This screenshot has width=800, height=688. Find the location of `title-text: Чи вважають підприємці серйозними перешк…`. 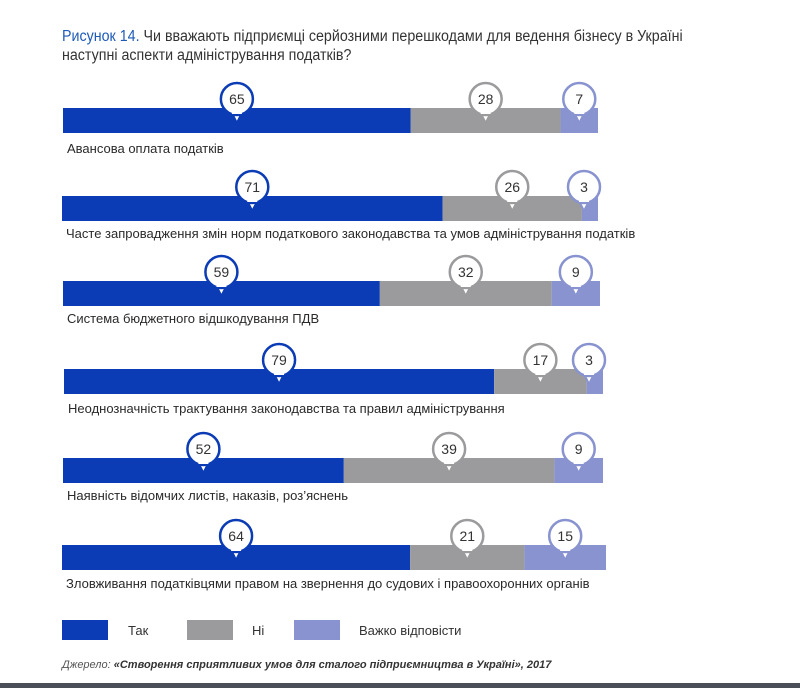

title-text: Чи вважають підприємці серйозними перешк… is located at coordinates (372, 46).